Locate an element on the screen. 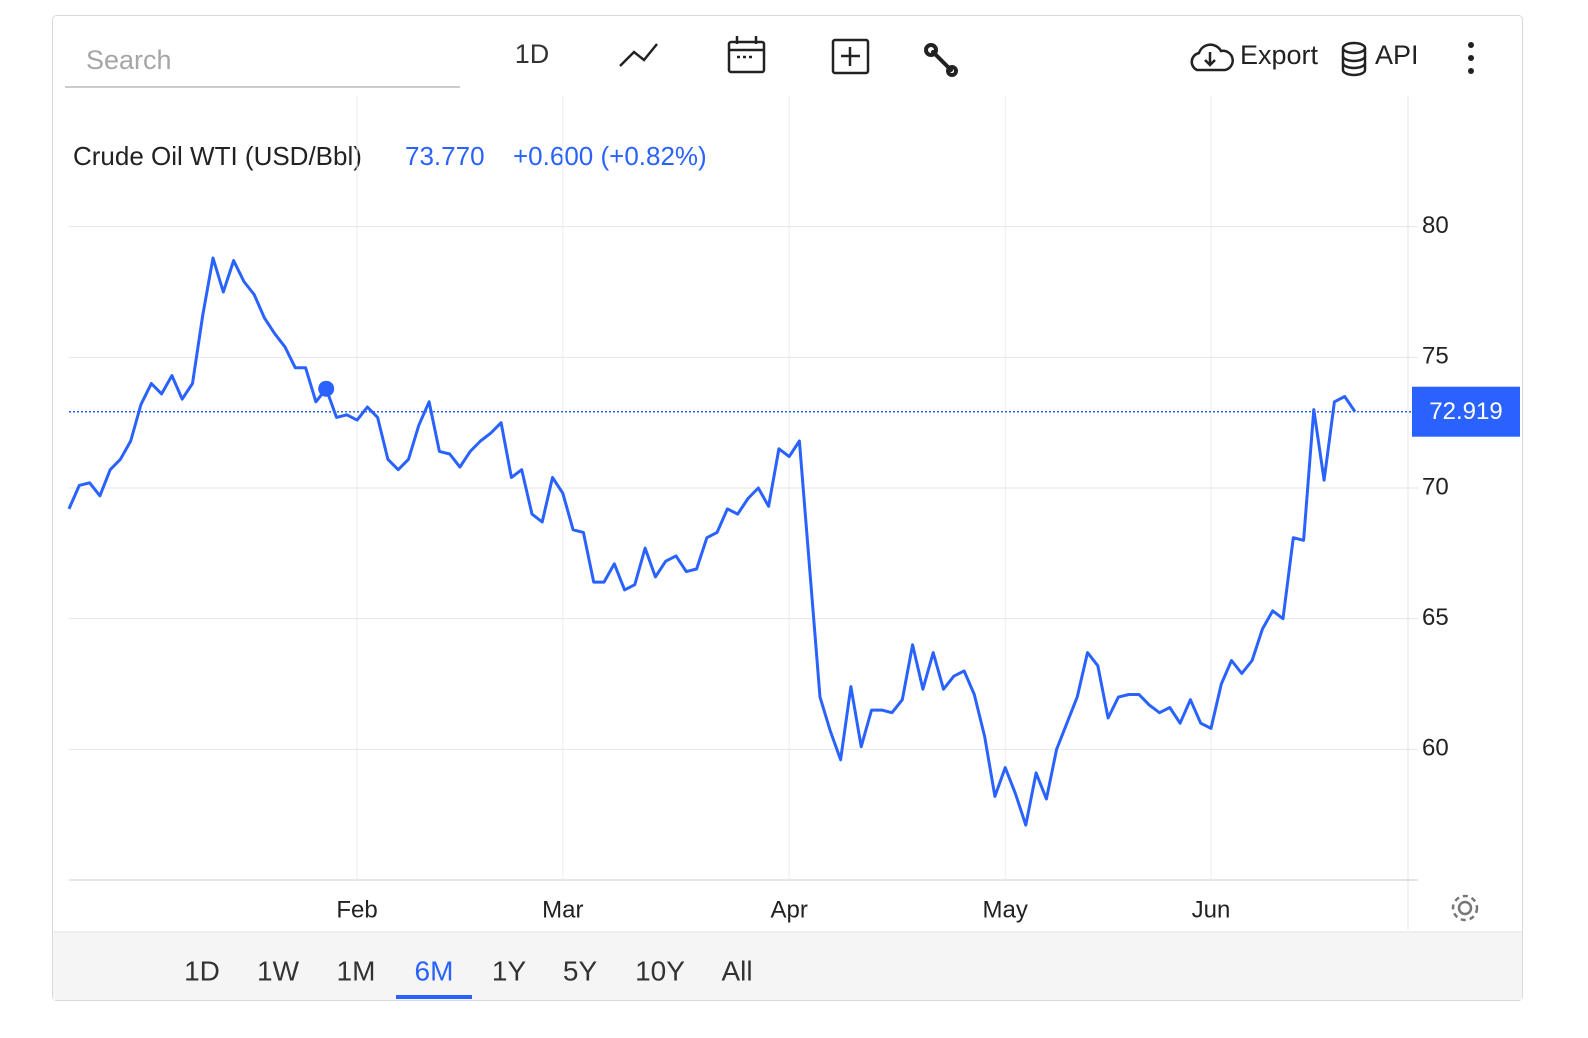 Image resolution: width=1588 pixels, height=1038 pixels. range-button: 1W is located at coordinates (278, 970).